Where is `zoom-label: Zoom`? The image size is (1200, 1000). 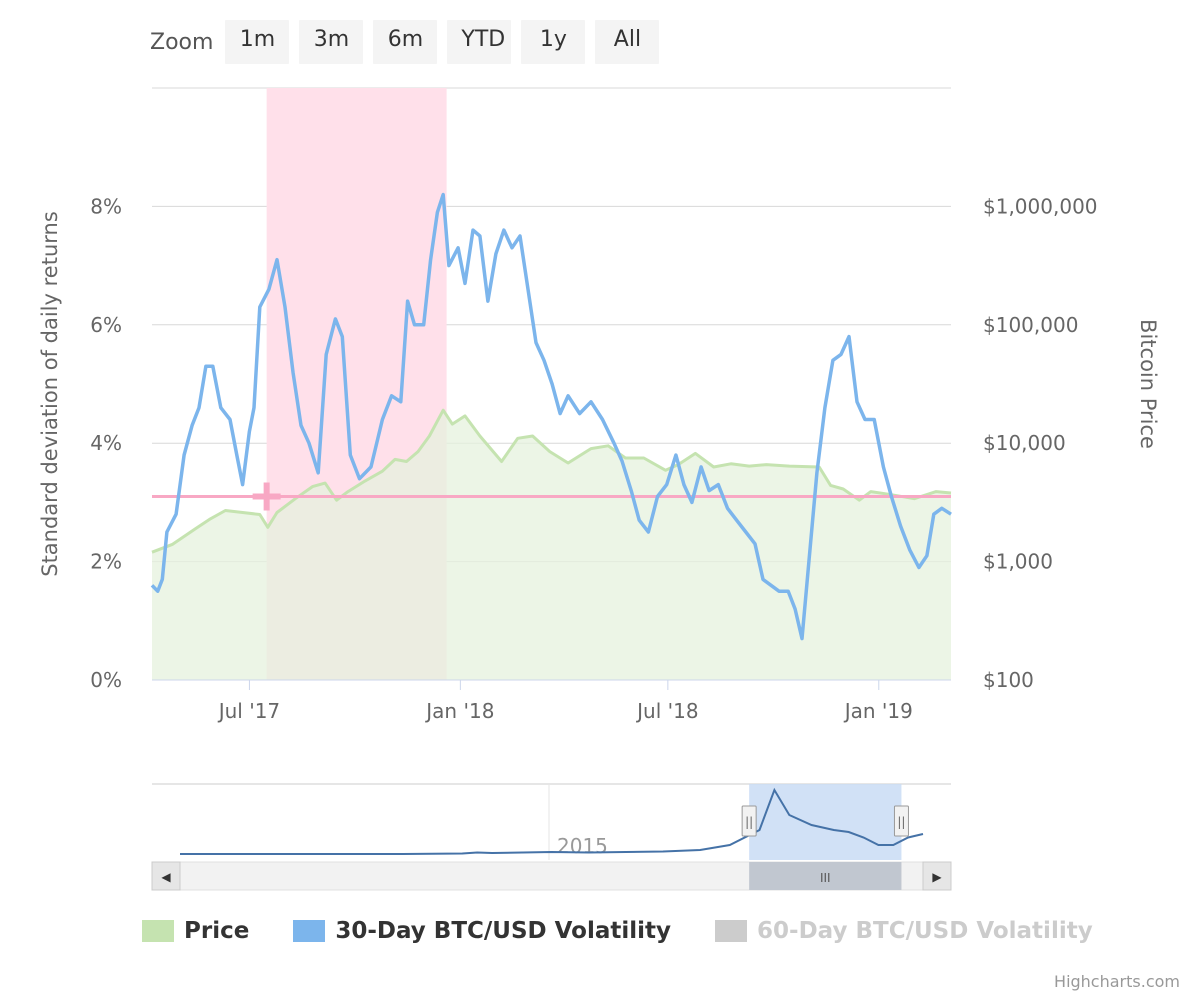
zoom-label: Zoom is located at coordinates (182, 42).